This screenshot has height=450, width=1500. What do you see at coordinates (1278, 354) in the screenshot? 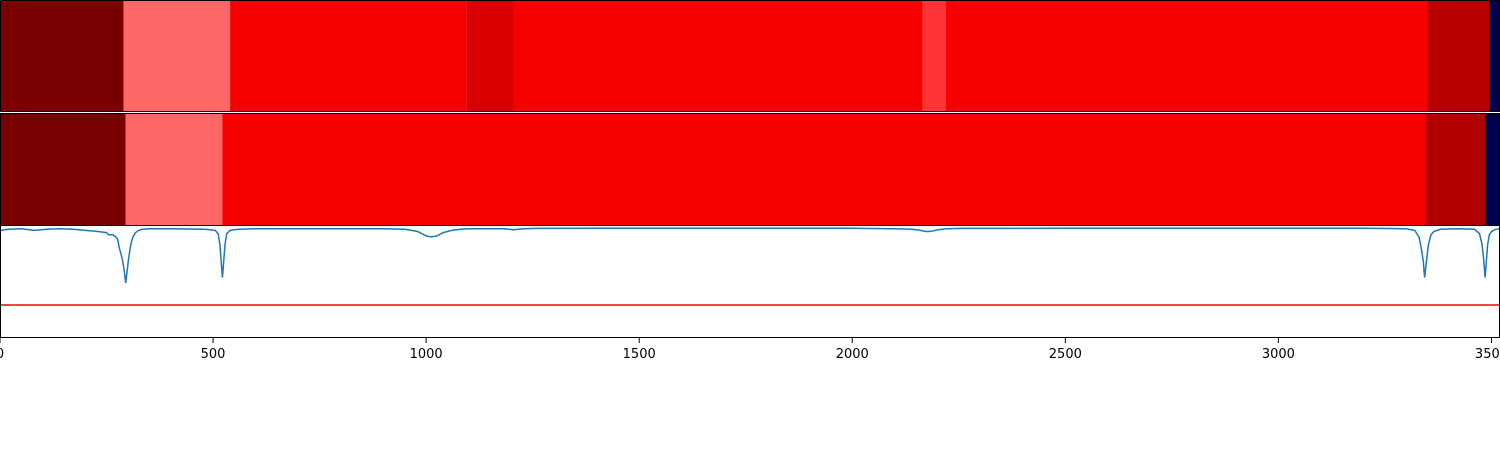
I see `x-tick-label: 3000` at bounding box center [1278, 354].